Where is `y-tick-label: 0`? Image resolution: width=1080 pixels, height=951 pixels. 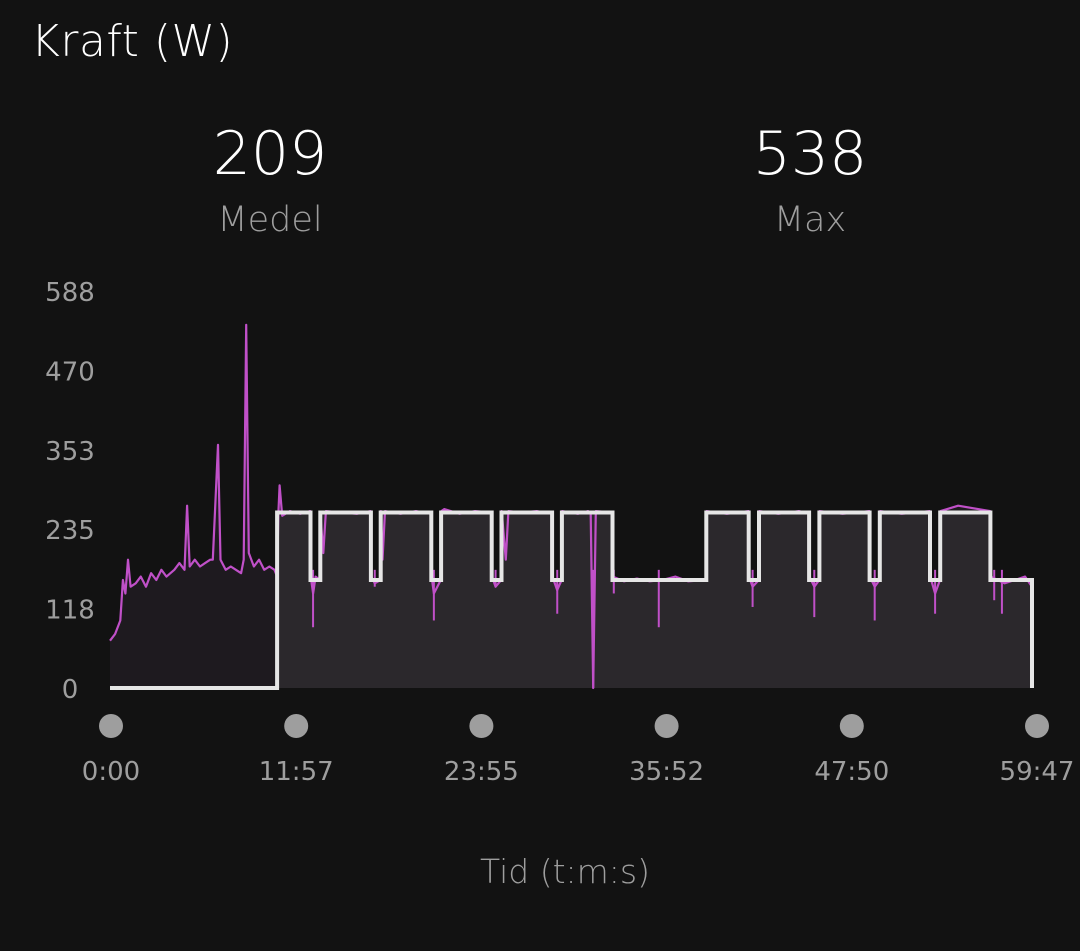
y-tick-label: 0 is located at coordinates (70, 690).